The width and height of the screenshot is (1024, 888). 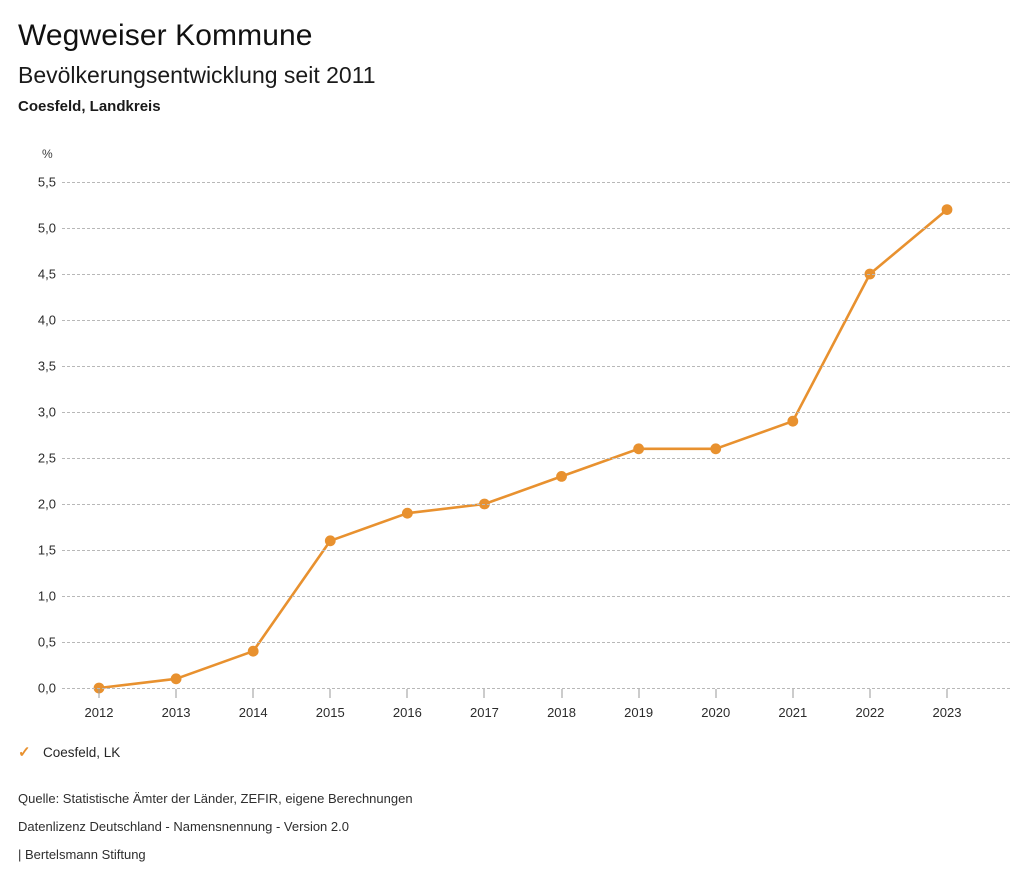 What do you see at coordinates (89, 106) in the screenshot?
I see `region-label: Coesfeld, Landkreis` at bounding box center [89, 106].